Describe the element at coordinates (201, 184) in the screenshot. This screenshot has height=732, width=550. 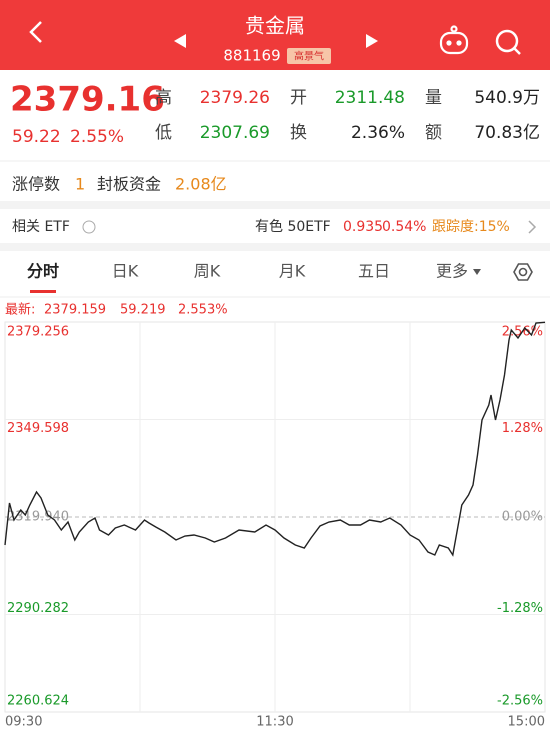
I see `limit-fund: 2.08亿` at that location.